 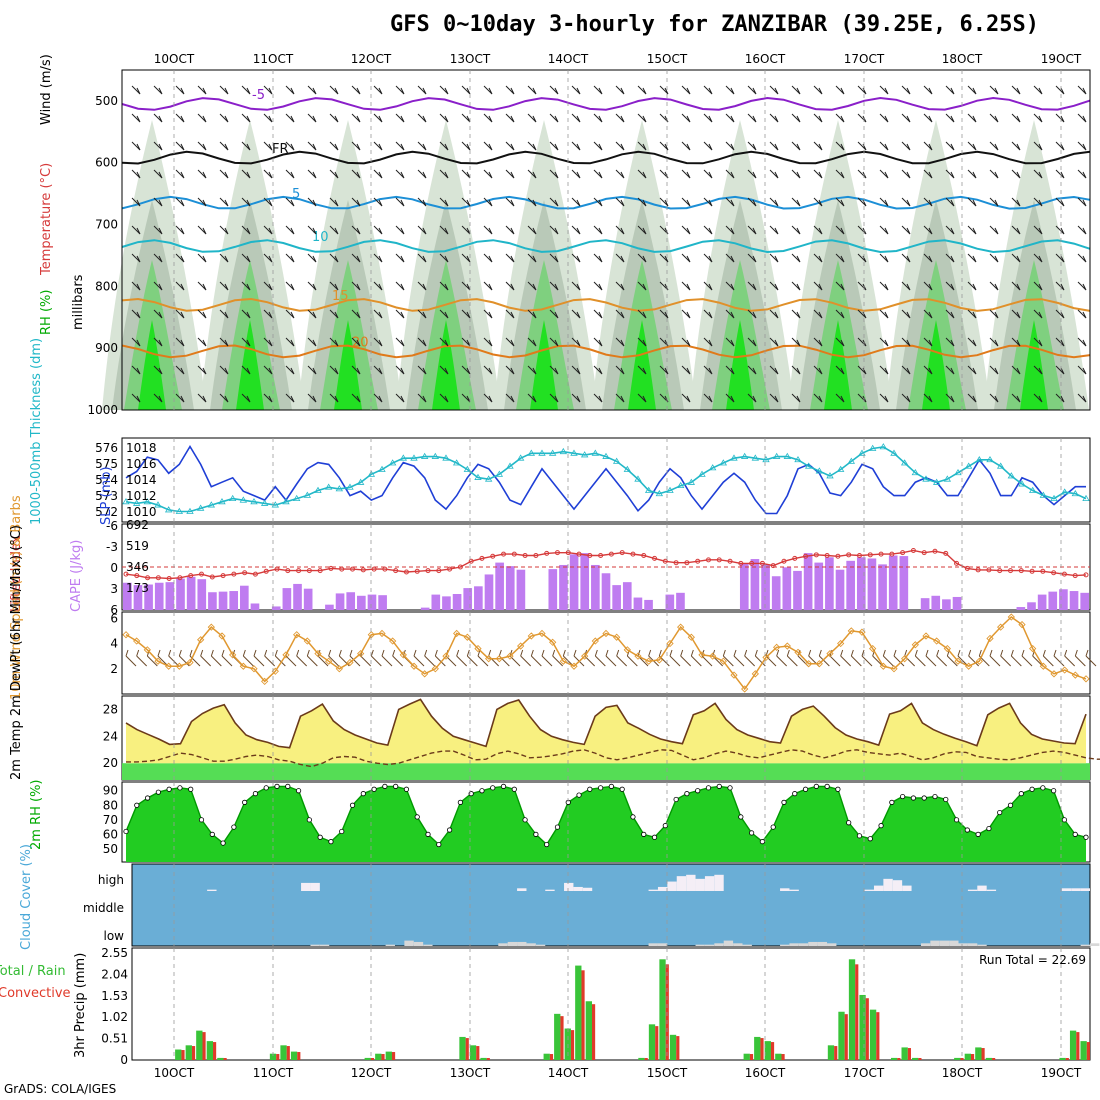 I want to click on rh-tick: 70, so click(x=110, y=820).